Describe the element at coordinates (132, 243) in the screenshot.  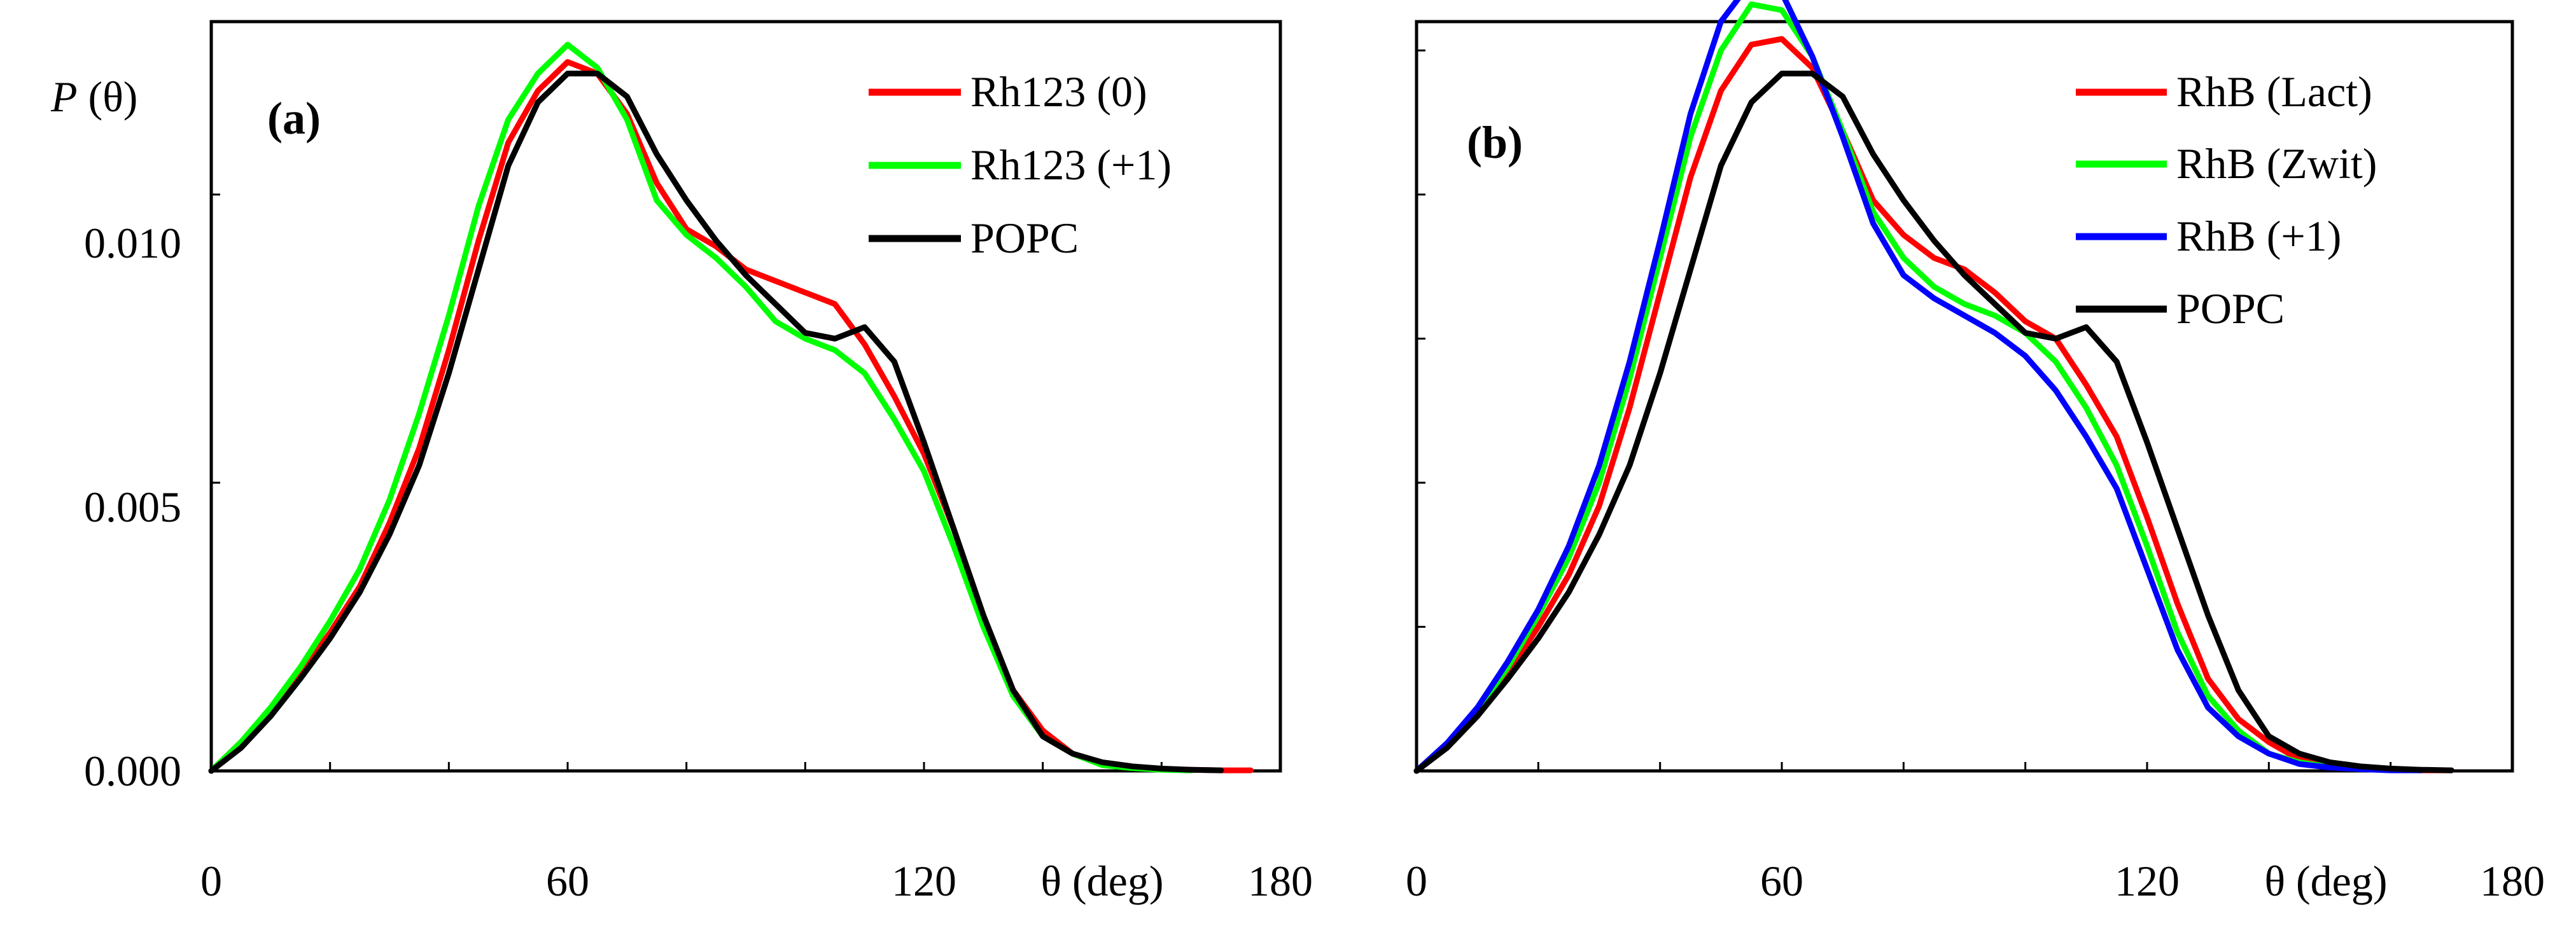
I see `y-tick-label: 0.010` at that location.